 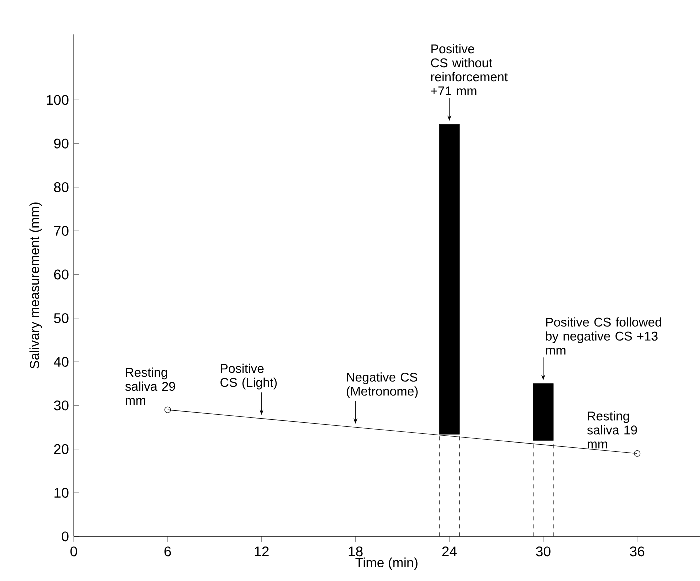 I want to click on annotation: Positive CS (Light), so click(x=248, y=377).